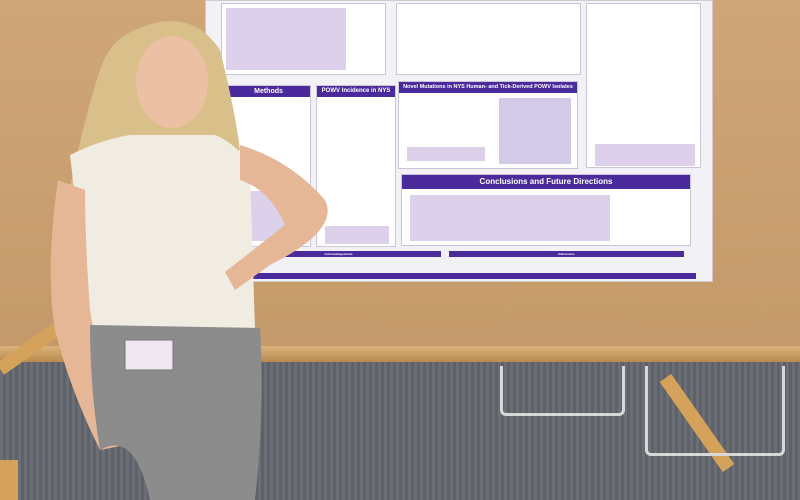 The image size is (800, 500). I want to click on methods-heading: Methods, so click(268, 91).